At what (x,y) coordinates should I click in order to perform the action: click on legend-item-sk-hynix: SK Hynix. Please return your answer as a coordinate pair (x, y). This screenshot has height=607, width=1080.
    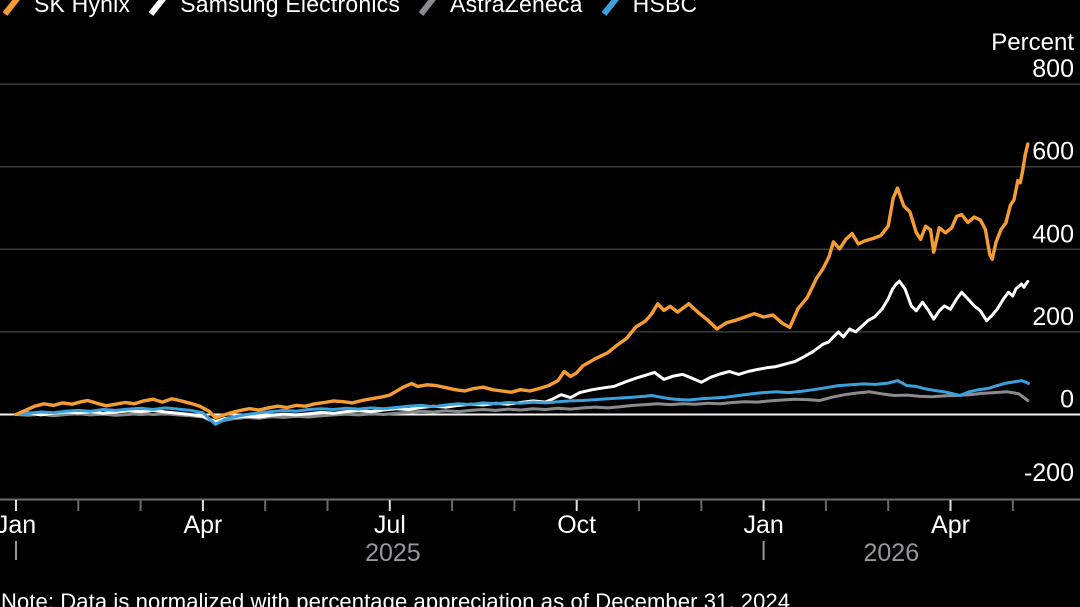
    Looking at the image, I should click on (65, 9).